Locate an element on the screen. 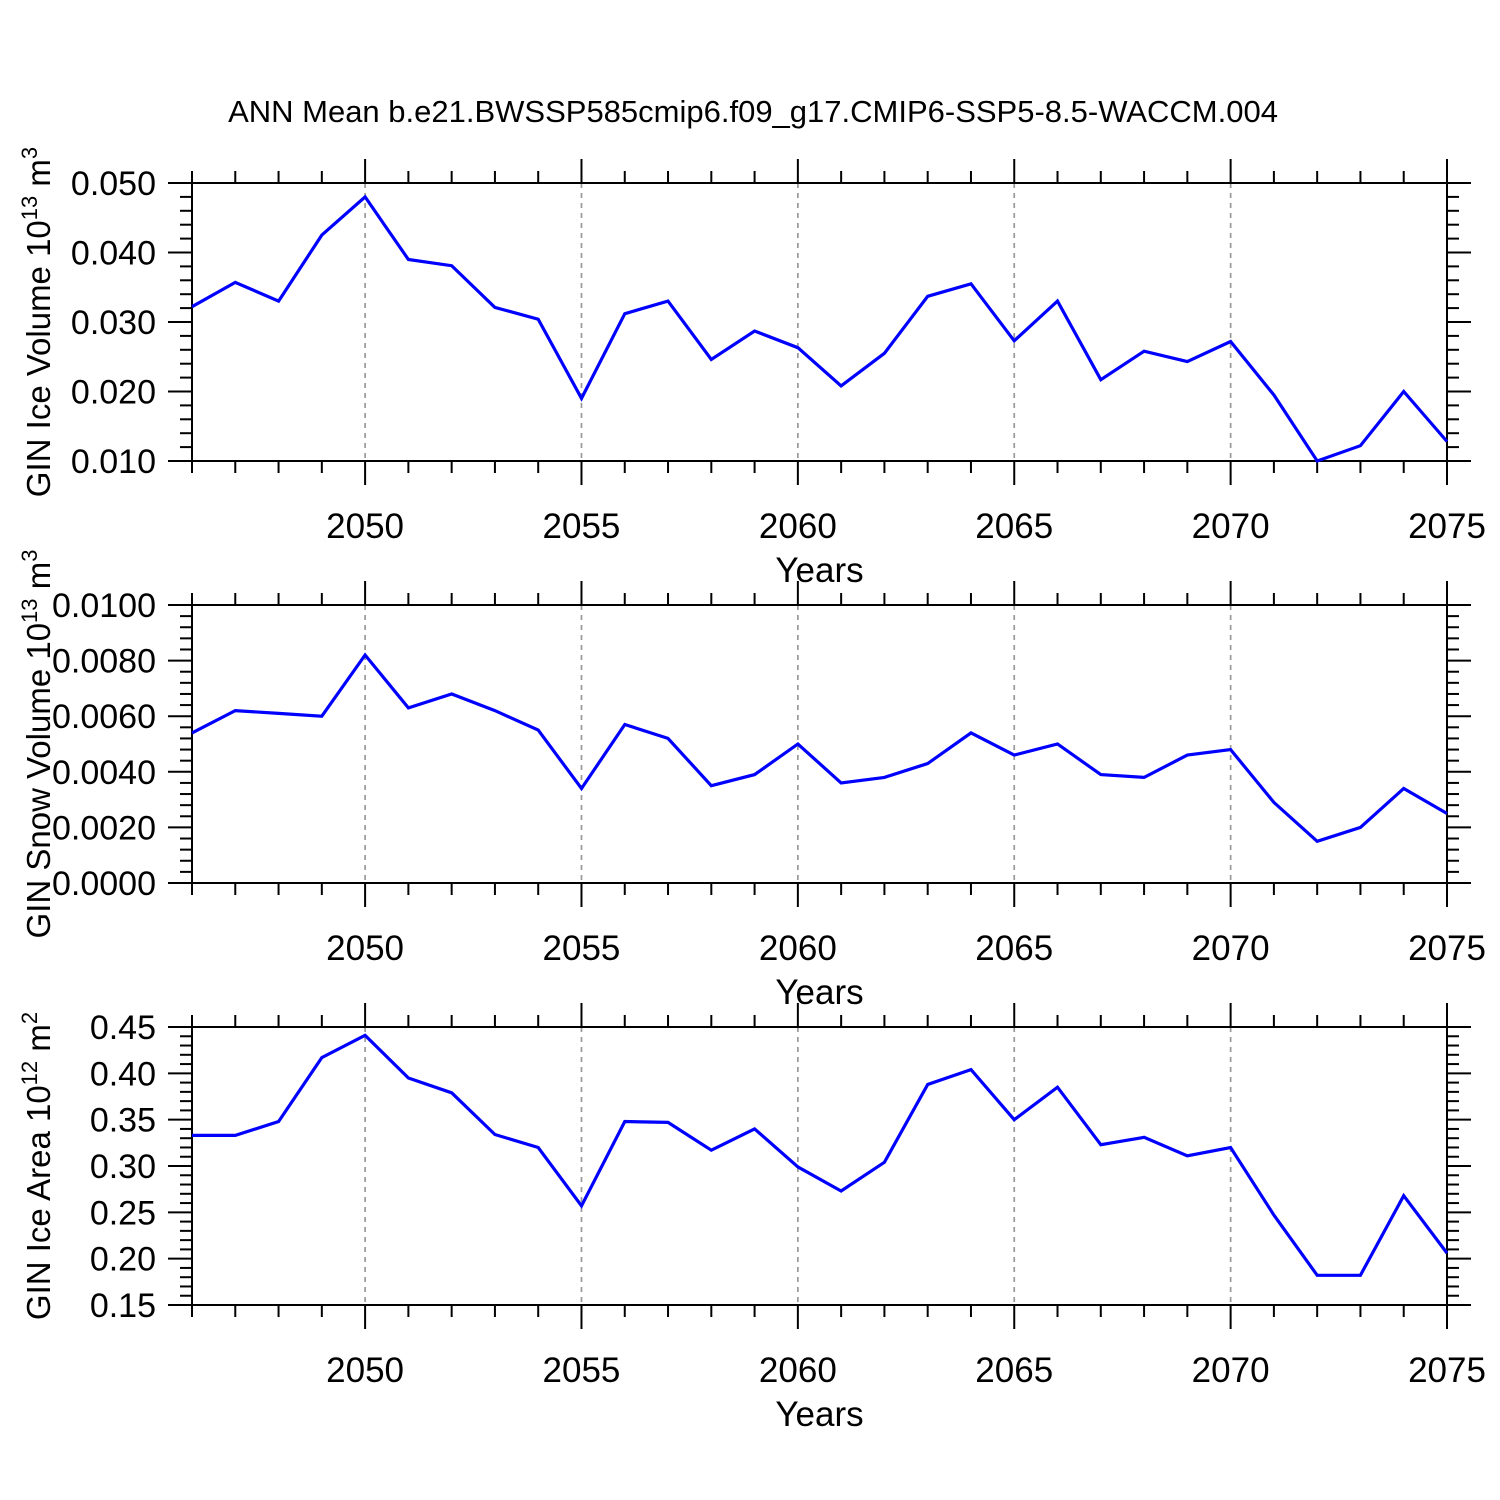  y-tick-label: 0.030 is located at coordinates (113, 323).